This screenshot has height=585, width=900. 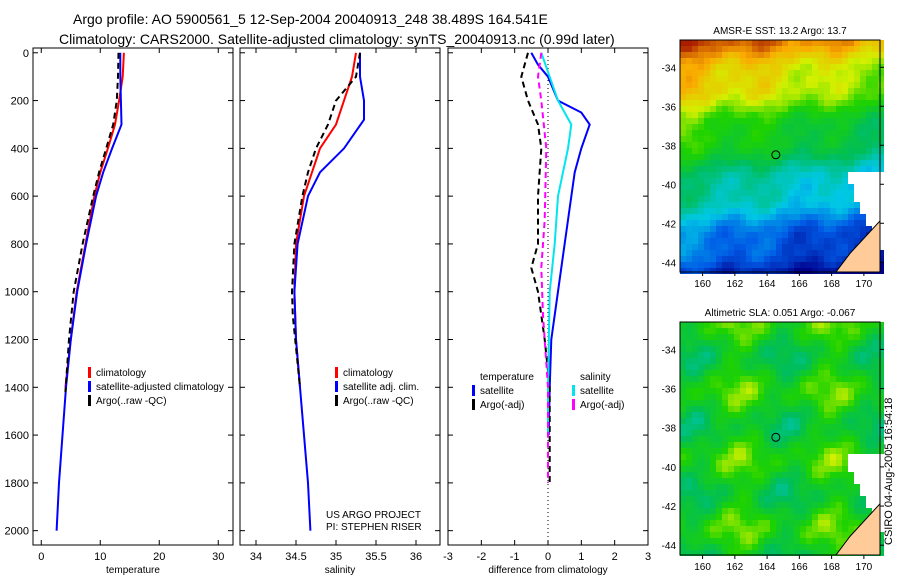 I want to click on credit-text: CSIRO 04-Aug-2005 16:54:18, so click(x=889, y=471).